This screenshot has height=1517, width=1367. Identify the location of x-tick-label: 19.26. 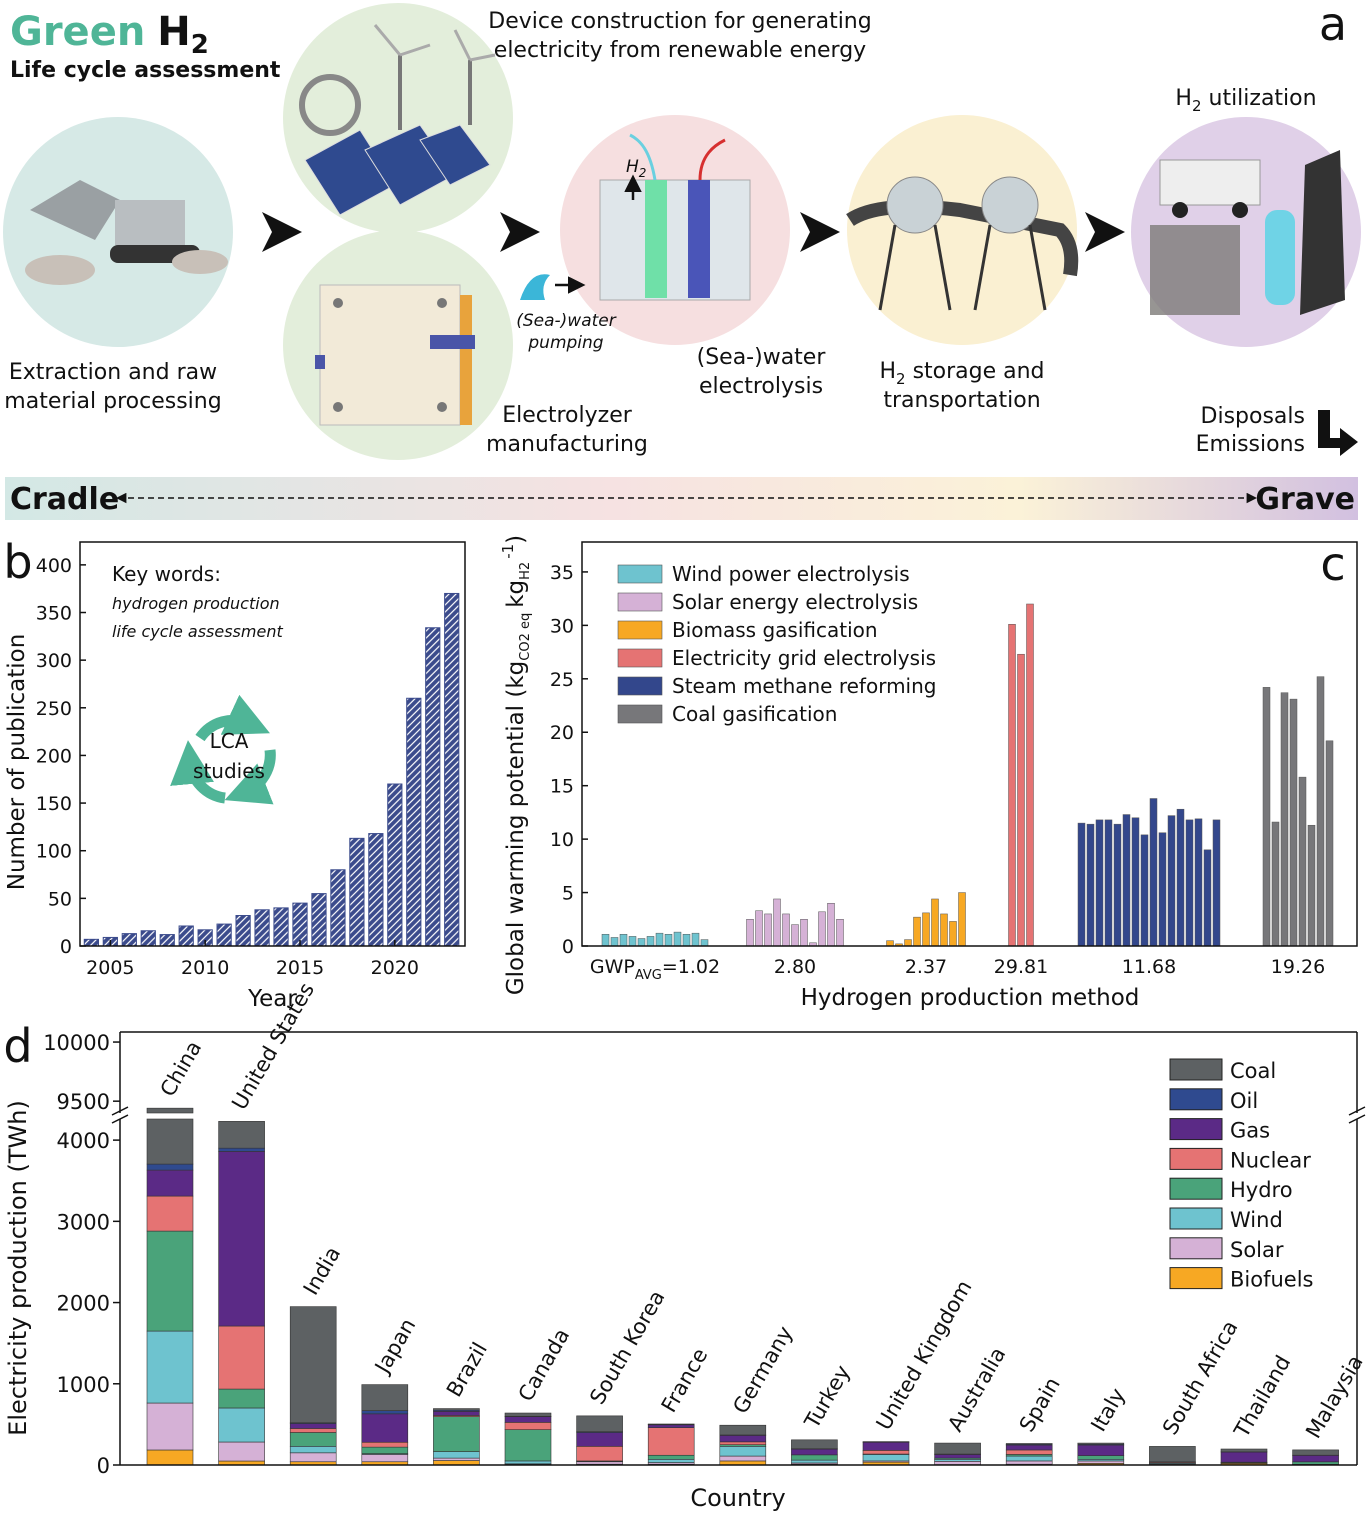
(1298, 967).